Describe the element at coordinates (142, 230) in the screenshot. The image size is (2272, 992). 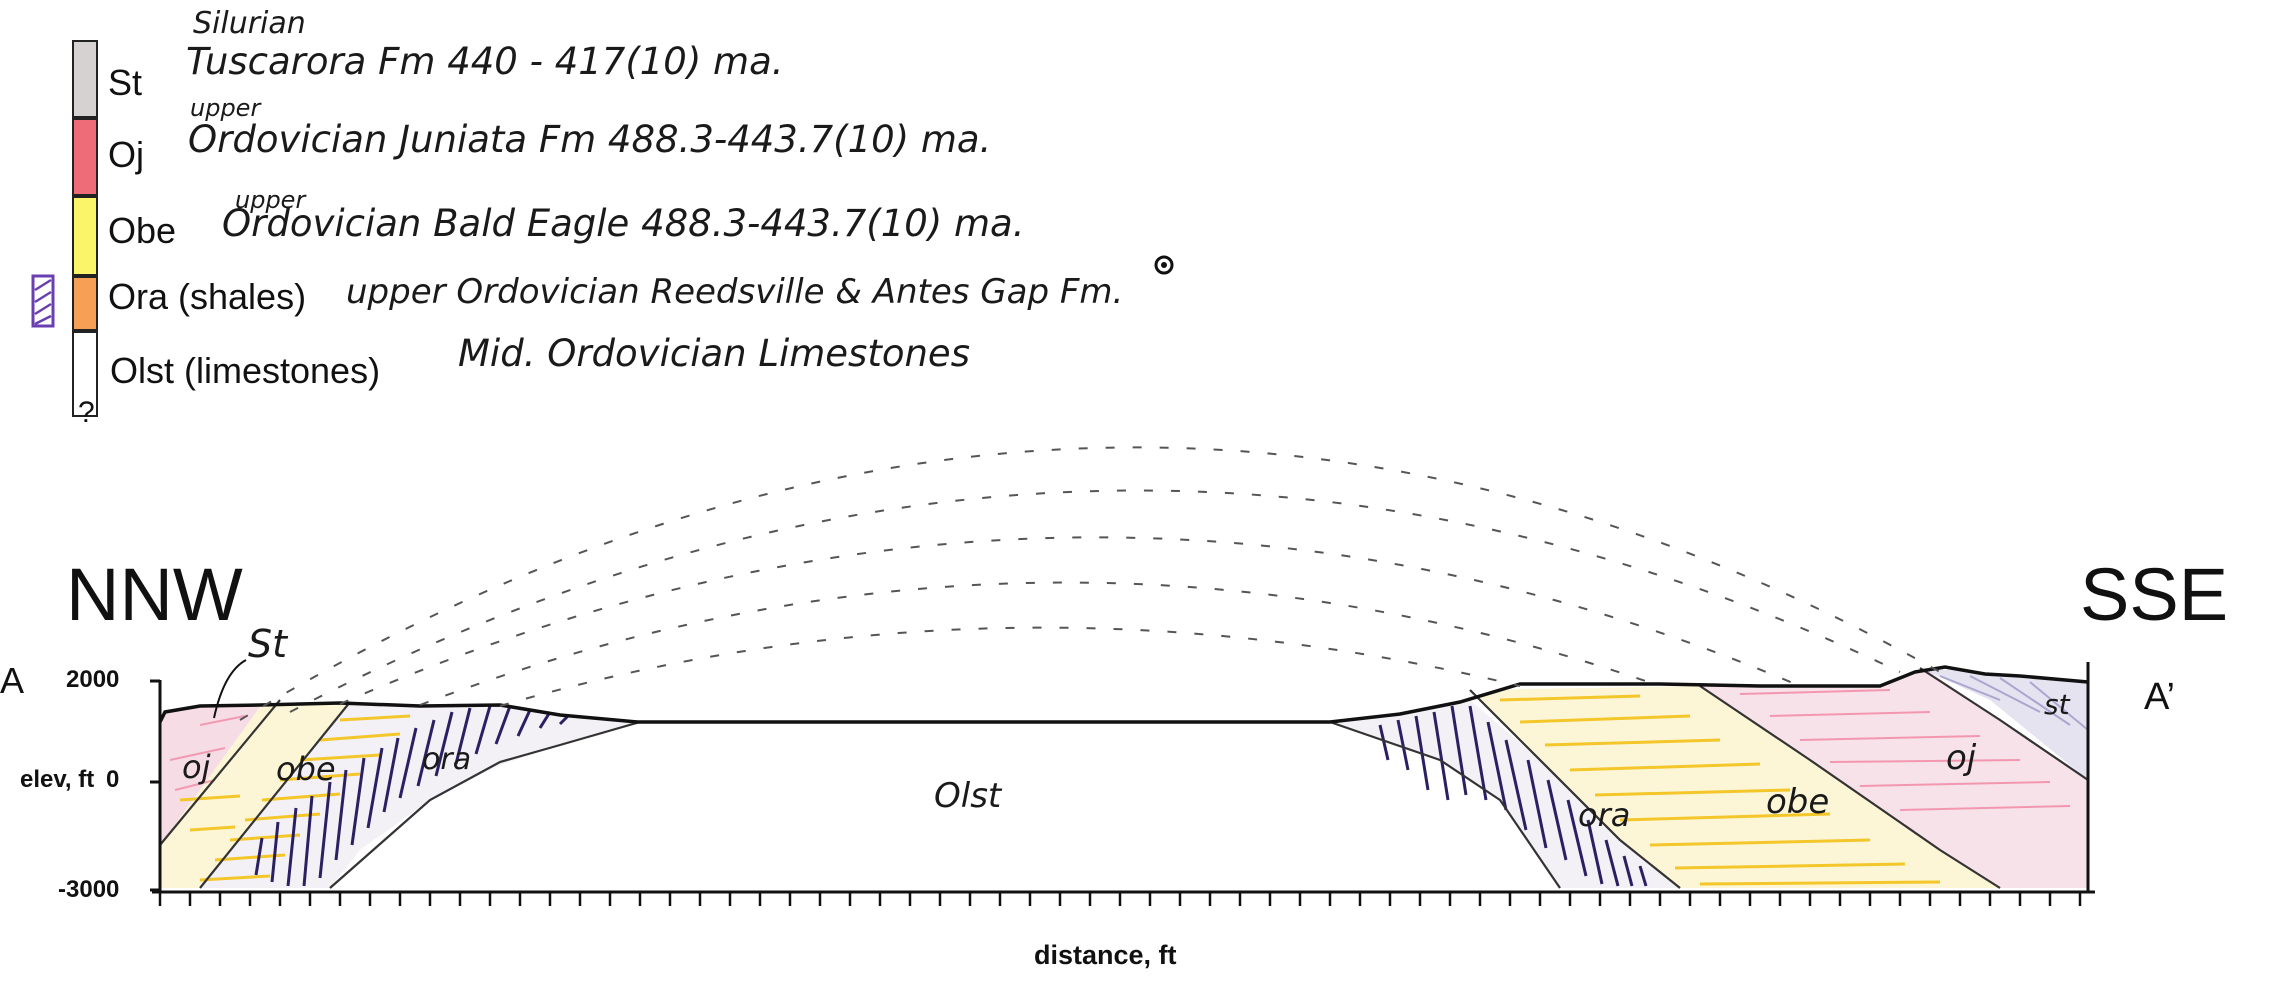
I see `legend-symbol-obe: Obe` at that location.